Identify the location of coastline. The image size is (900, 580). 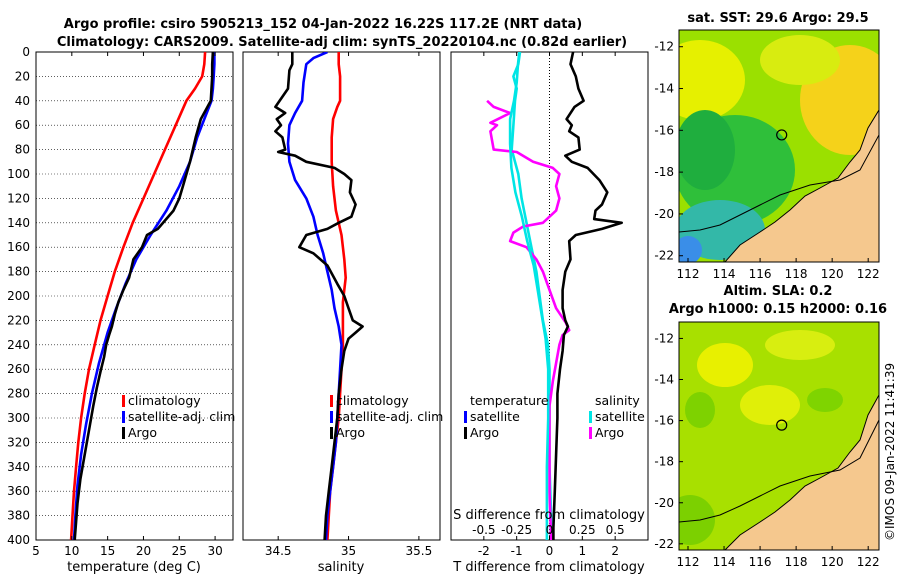
(801, 472).